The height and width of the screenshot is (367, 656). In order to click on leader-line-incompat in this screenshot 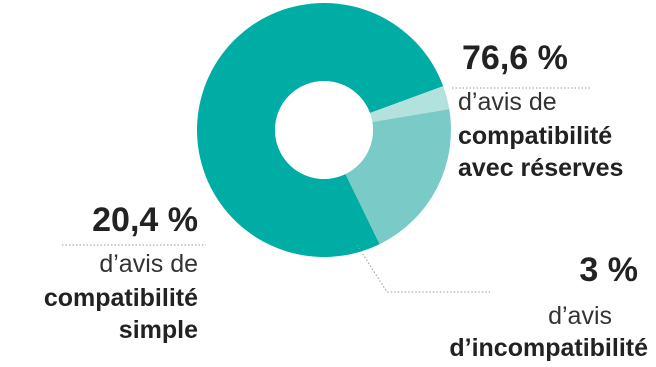, I will do `click(423, 268)`.